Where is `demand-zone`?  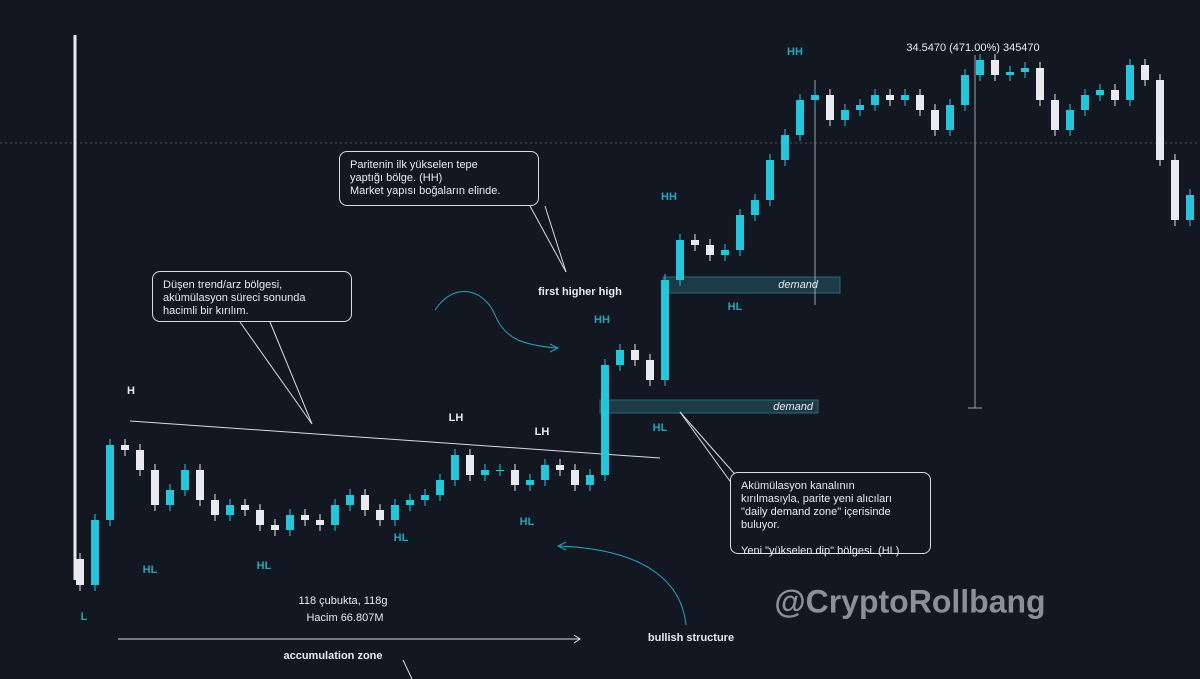
demand-zone is located at coordinates (709, 406).